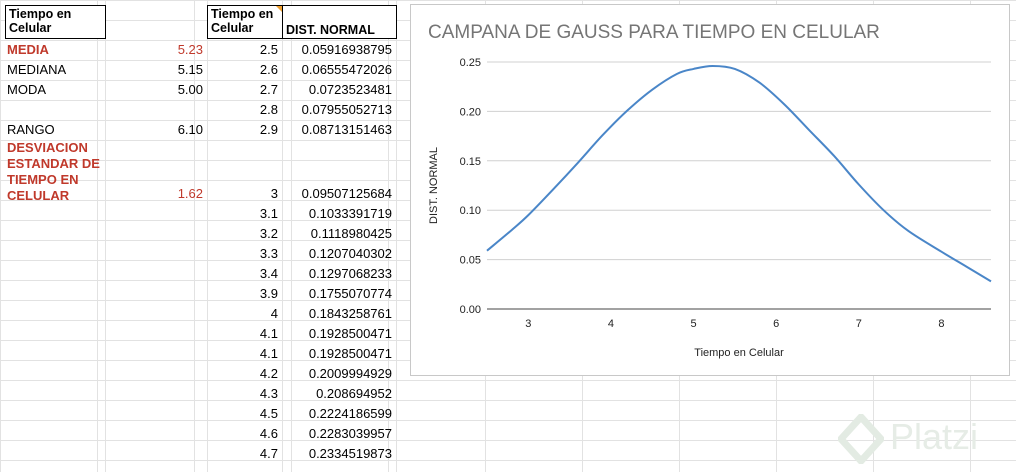 The height and width of the screenshot is (472, 1016). I want to click on x-tick-label: 8, so click(941, 324).